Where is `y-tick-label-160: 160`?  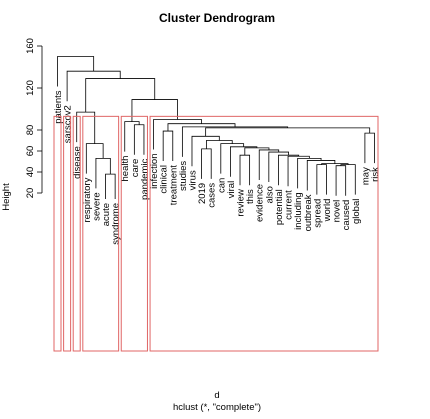 y-tick-label-160: 160 is located at coordinates (30, 46).